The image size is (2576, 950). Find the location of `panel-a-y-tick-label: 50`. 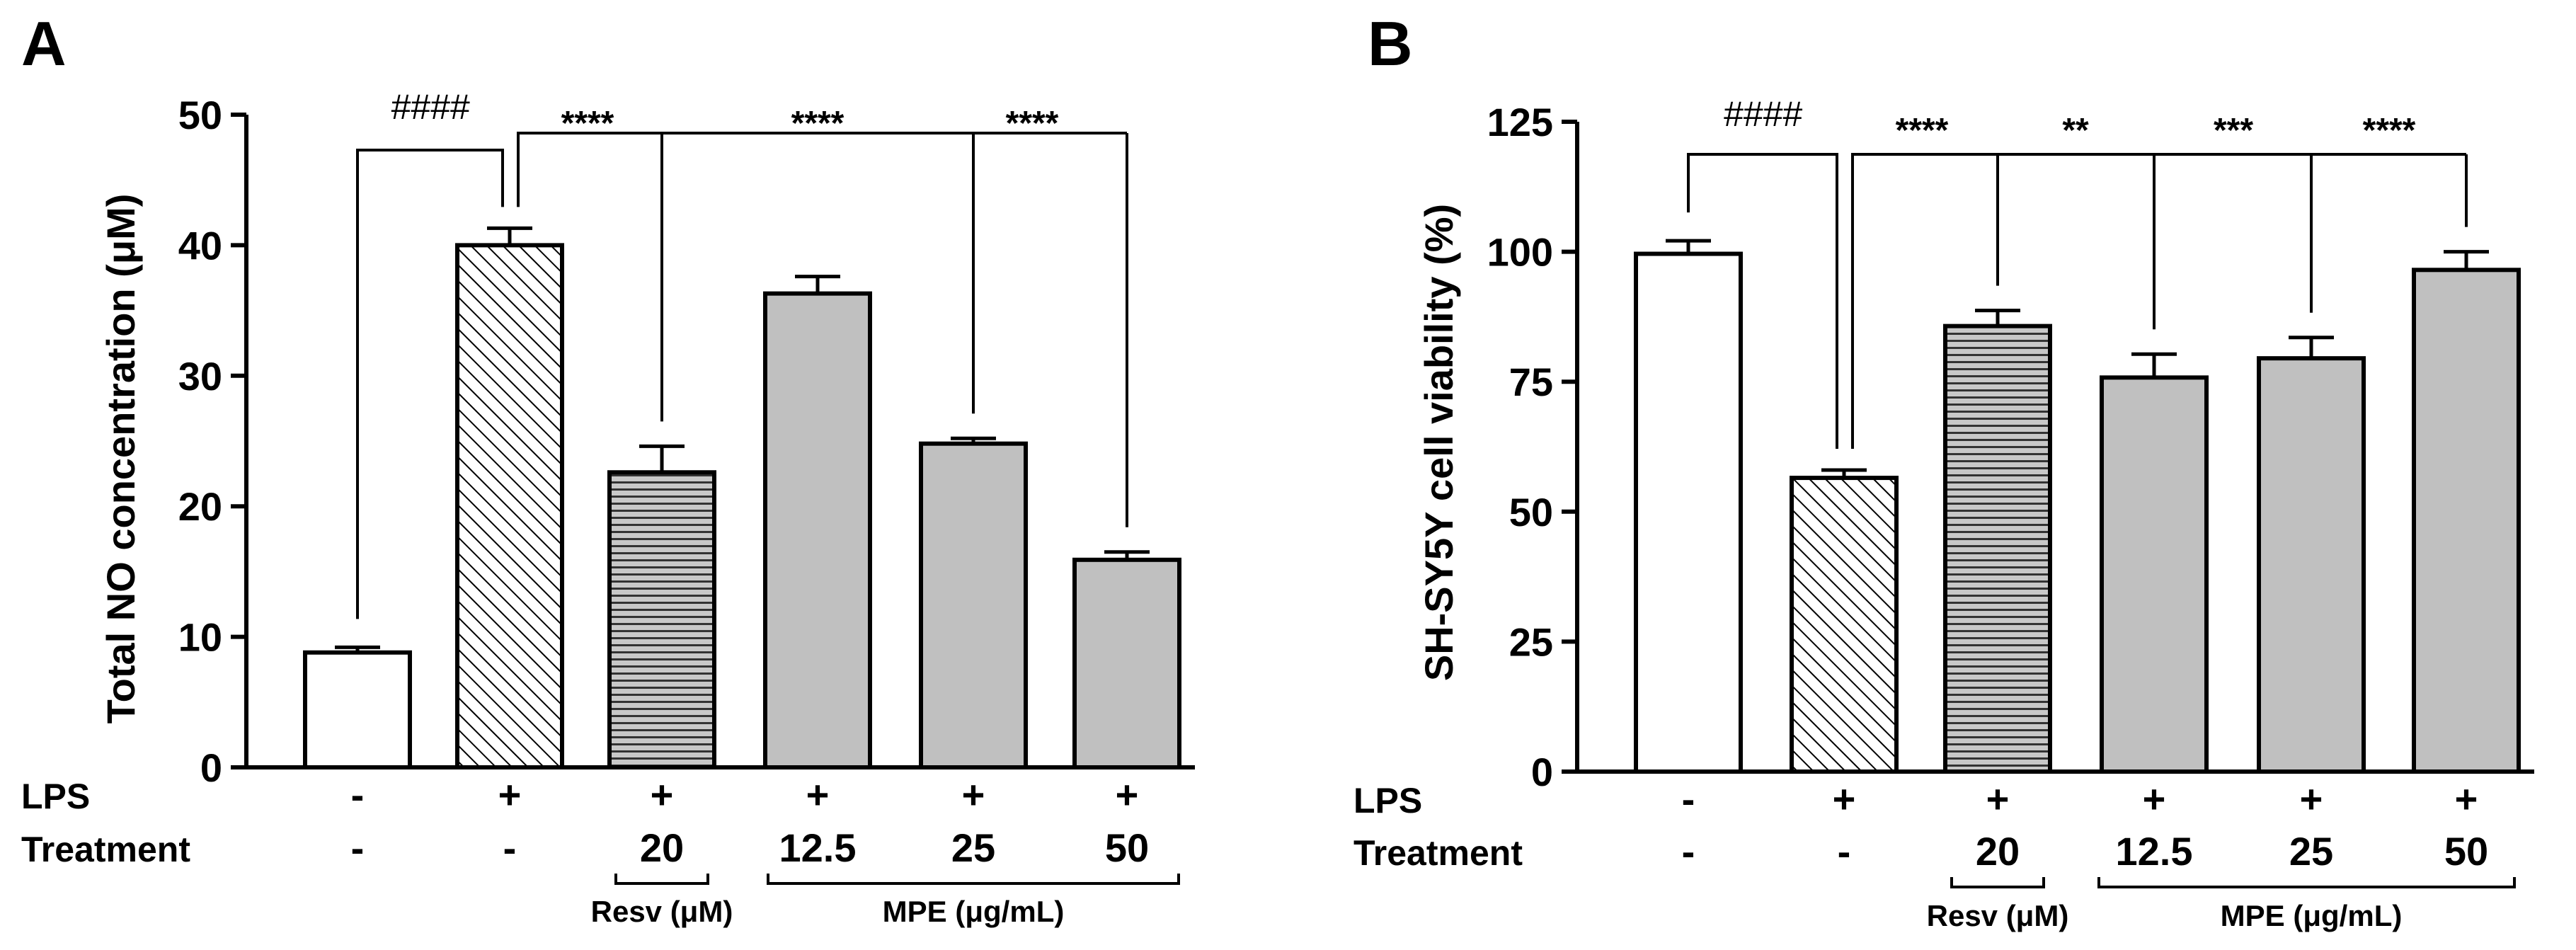

panel-a-y-tick-label: 50 is located at coordinates (200, 115).